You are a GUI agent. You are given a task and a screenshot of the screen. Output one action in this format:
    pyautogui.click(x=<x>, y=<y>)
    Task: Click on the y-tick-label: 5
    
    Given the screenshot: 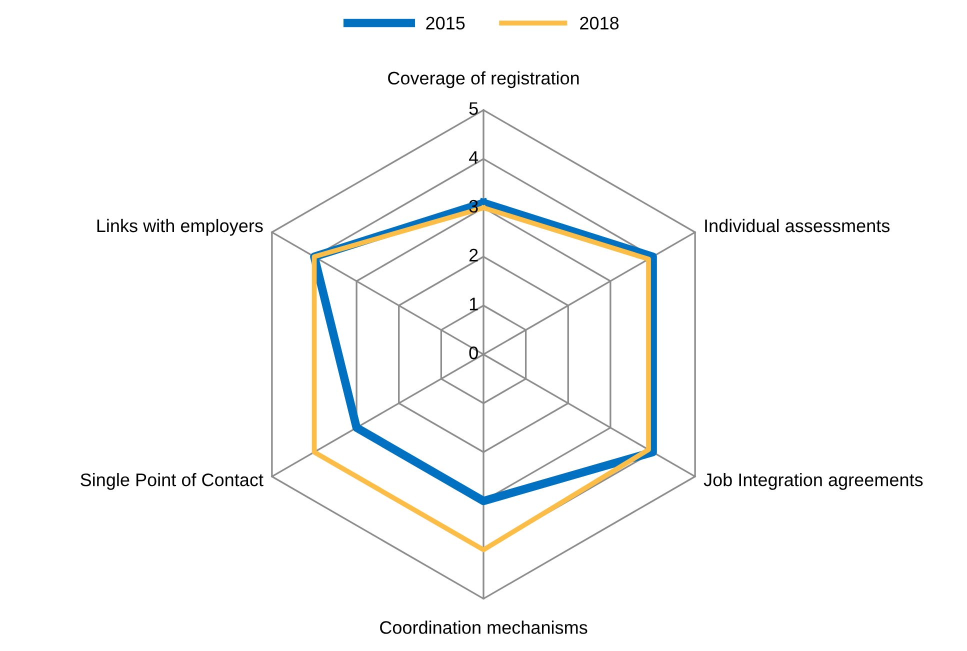 What is the action you would take?
    pyautogui.click(x=473, y=108)
    